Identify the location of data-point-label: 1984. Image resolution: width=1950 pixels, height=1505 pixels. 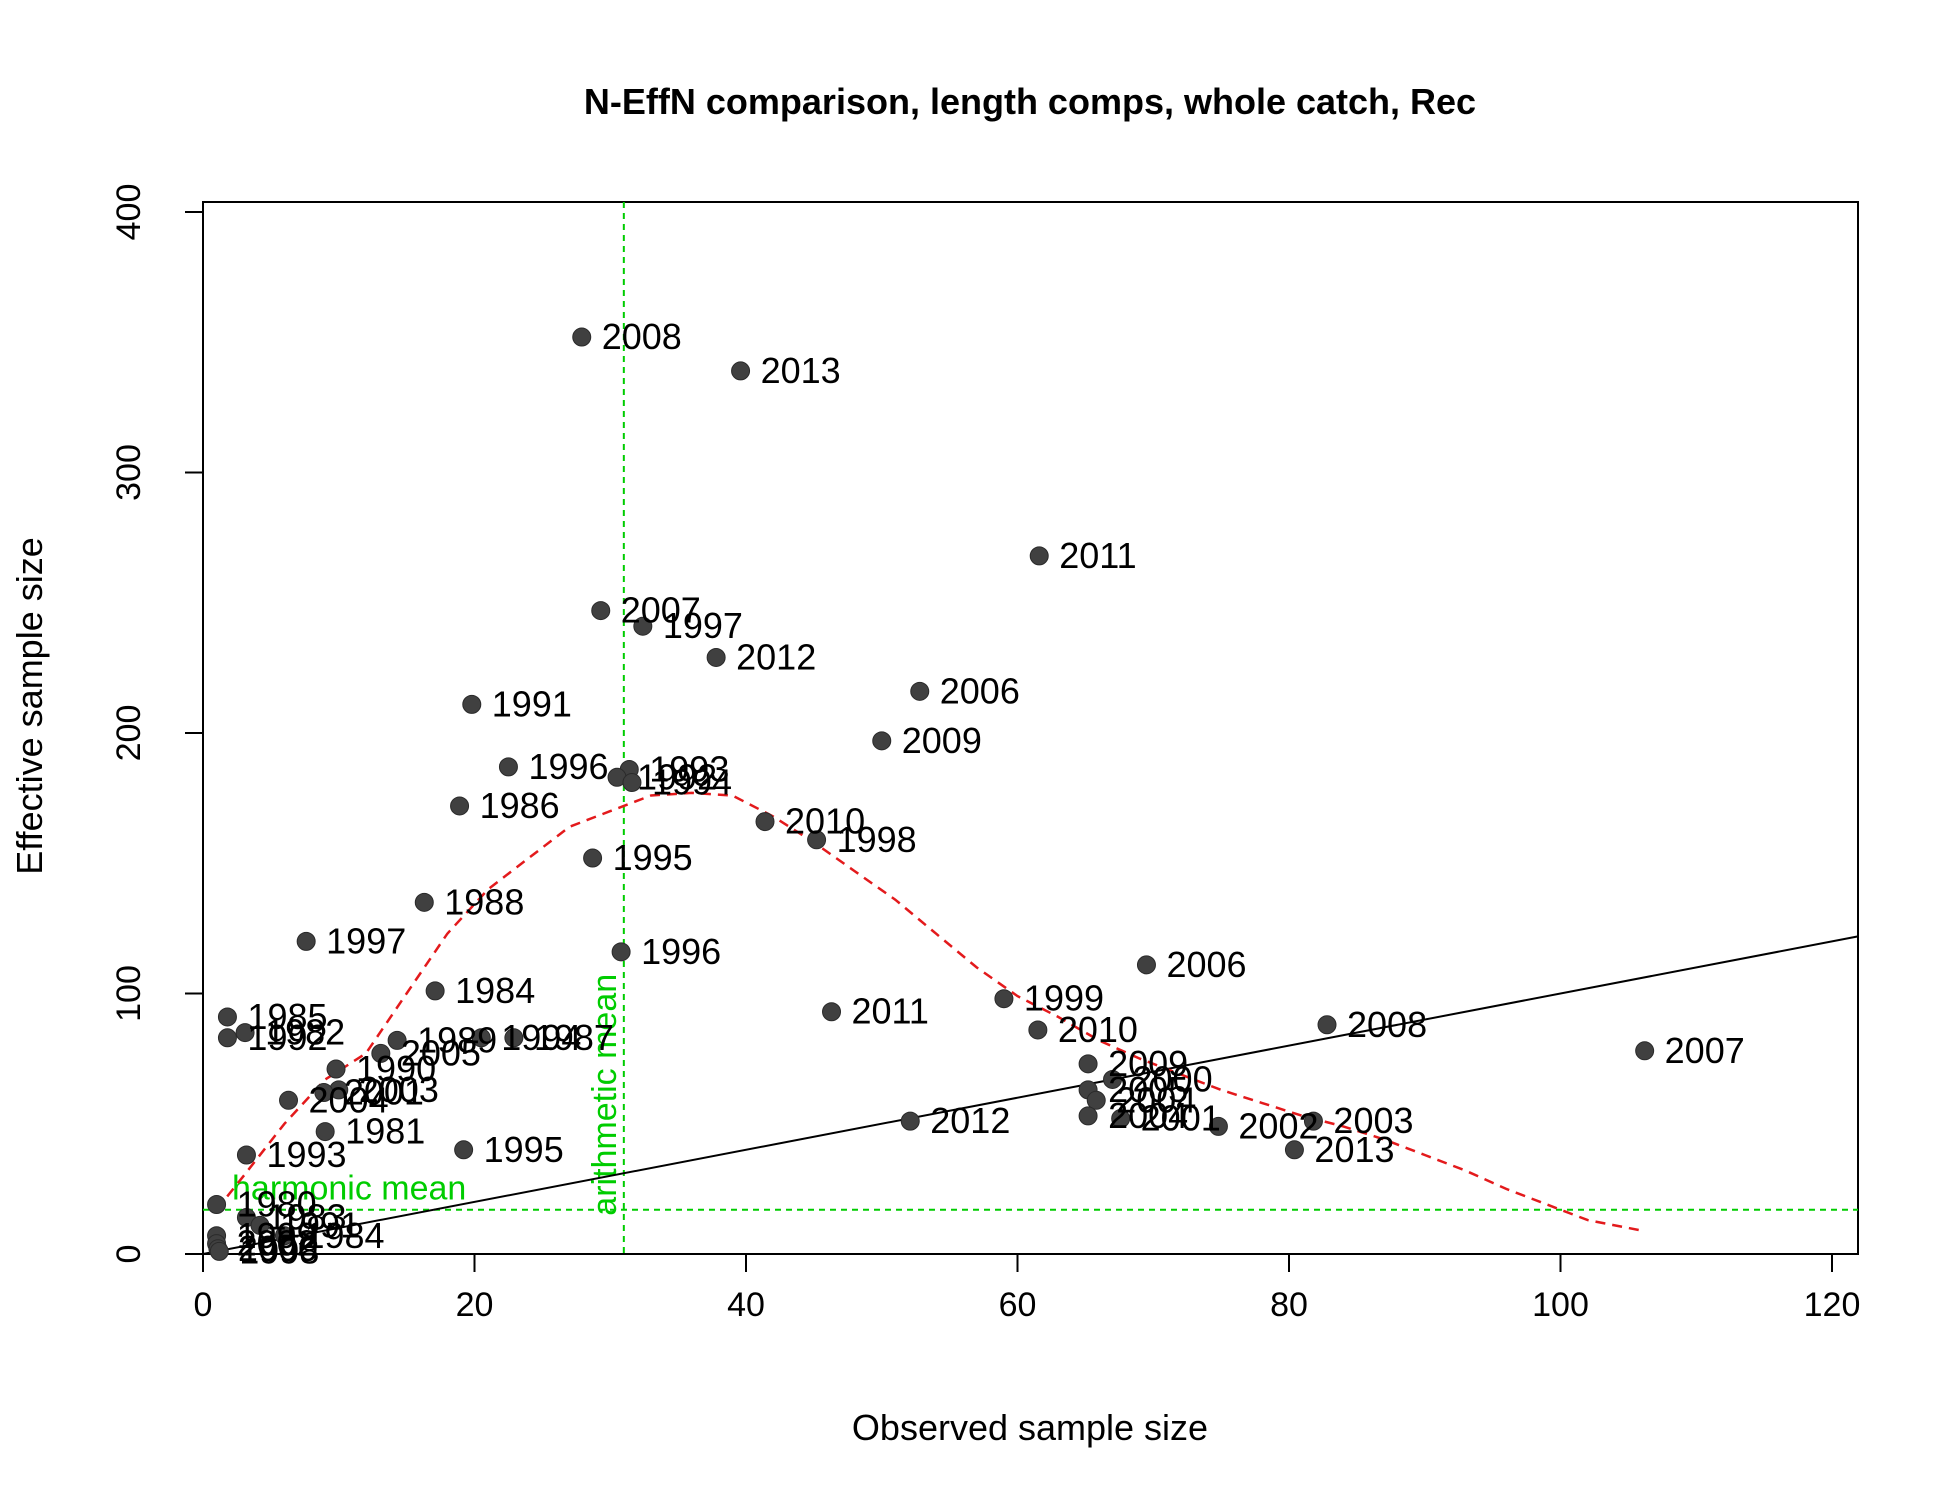
(344, 1235).